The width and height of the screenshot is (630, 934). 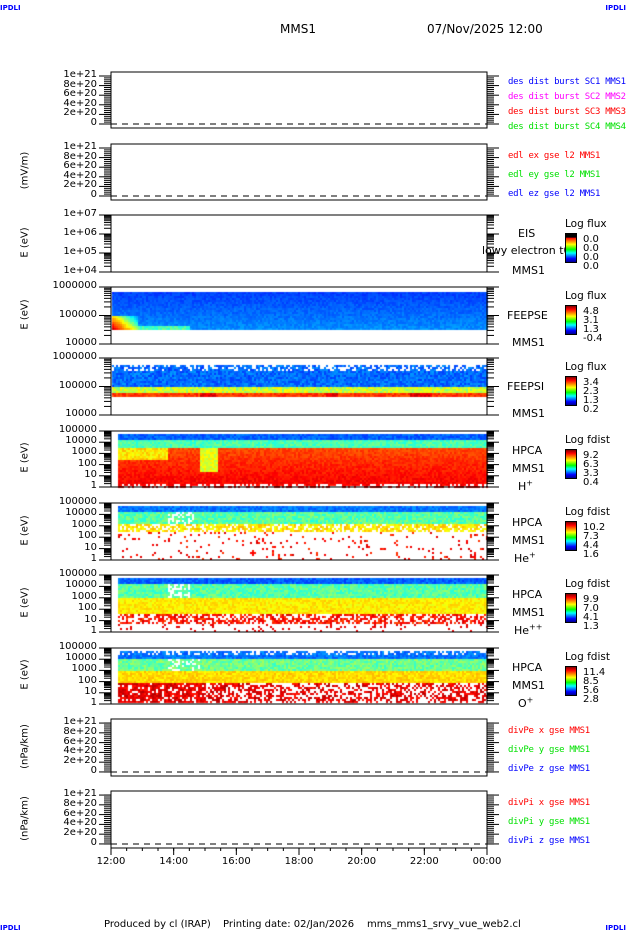 I want to click on colorbar-label: 7.0, so click(x=591, y=608).